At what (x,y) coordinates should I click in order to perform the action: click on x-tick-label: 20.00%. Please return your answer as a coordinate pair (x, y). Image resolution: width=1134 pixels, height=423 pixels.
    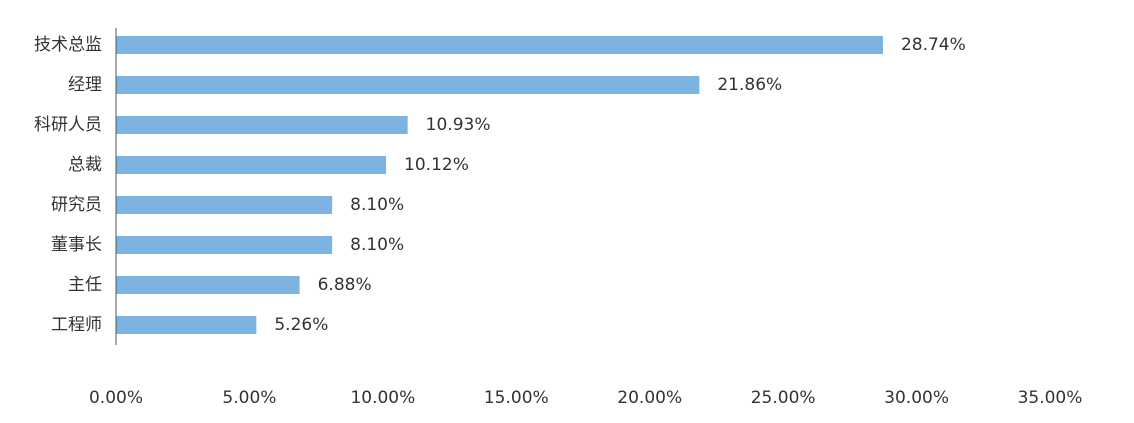
    Looking at the image, I should click on (649, 398).